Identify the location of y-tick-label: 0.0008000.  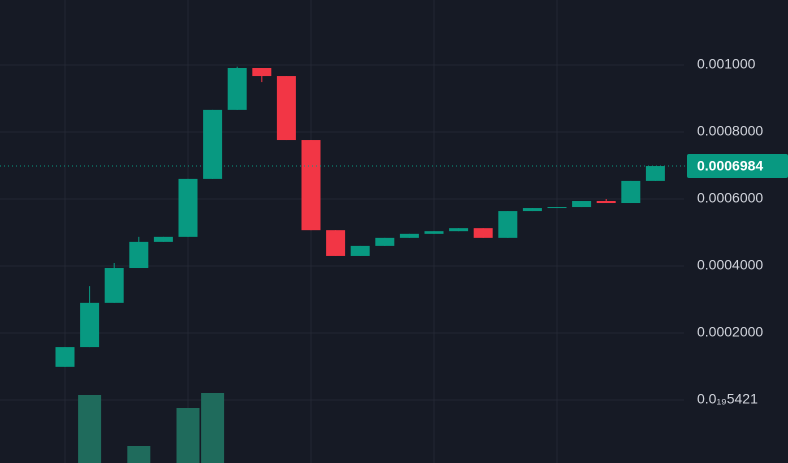
(730, 131).